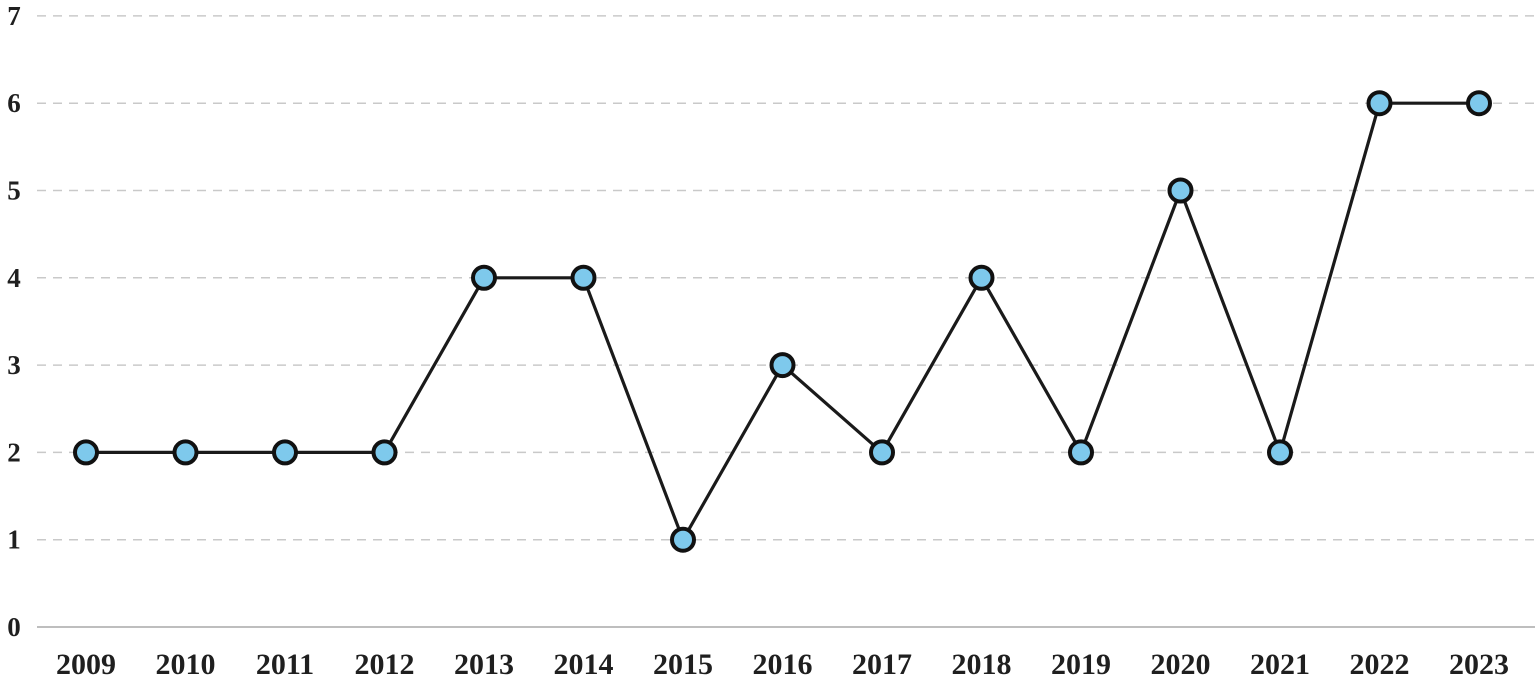  I want to click on y-tick-label: 0, so click(14, 627).